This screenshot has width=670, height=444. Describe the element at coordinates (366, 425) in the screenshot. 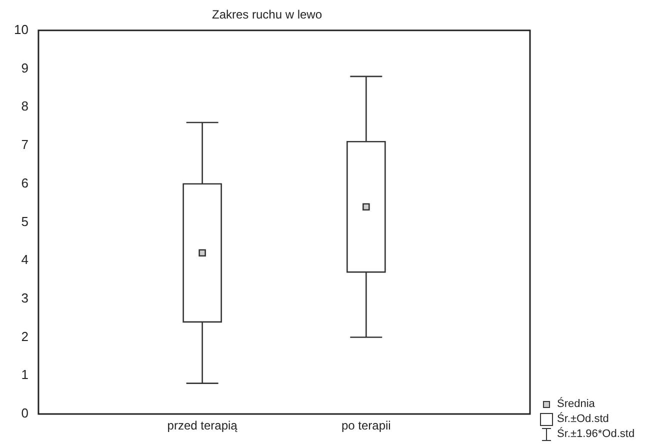

I see `x-tick-label: po terapii` at that location.